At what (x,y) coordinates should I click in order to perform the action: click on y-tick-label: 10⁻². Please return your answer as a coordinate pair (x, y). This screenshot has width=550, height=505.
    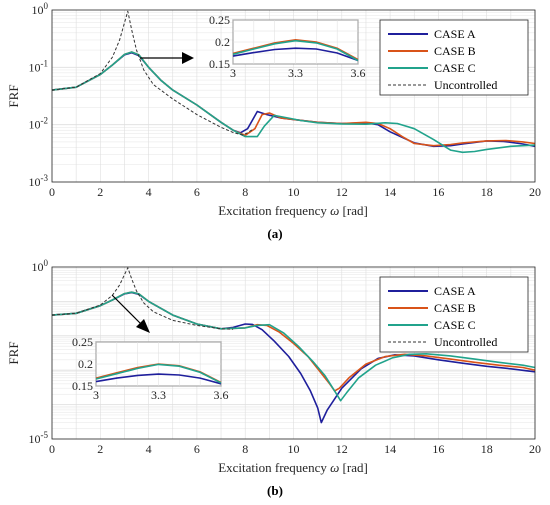
    Looking at the image, I should click on (39, 124).